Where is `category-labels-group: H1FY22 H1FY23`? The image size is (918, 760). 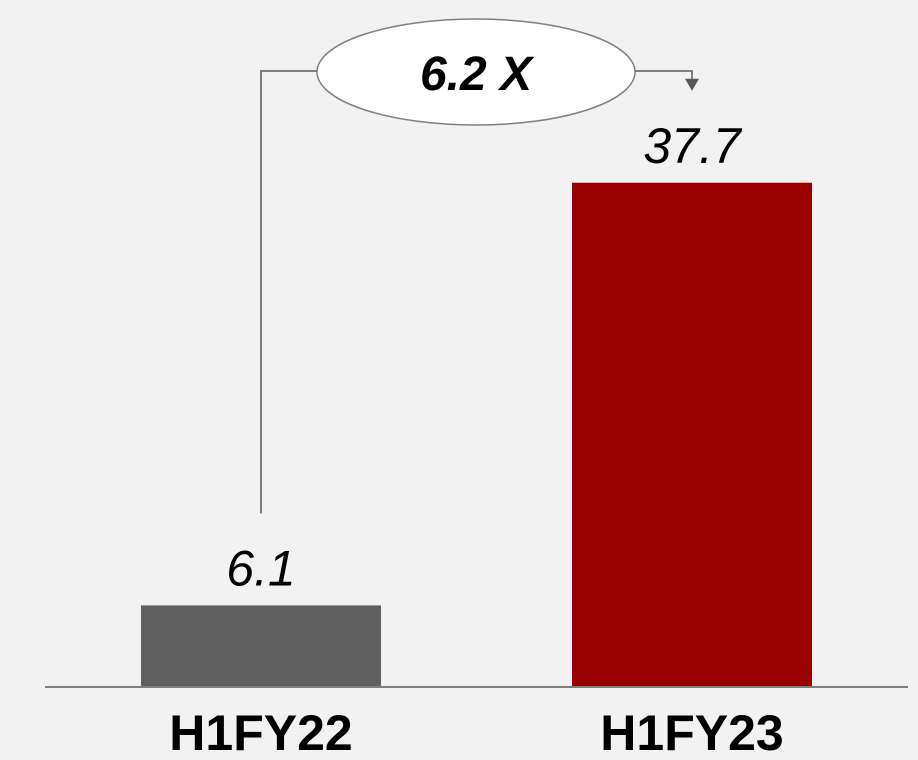 category-labels-group: H1FY22 H1FY23 is located at coordinates (476, 732).